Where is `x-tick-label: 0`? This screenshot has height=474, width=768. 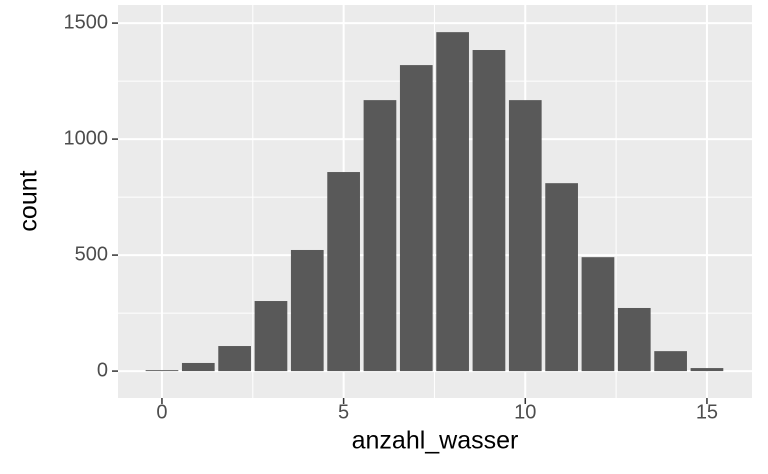
x-tick-label: 0 is located at coordinates (161, 412).